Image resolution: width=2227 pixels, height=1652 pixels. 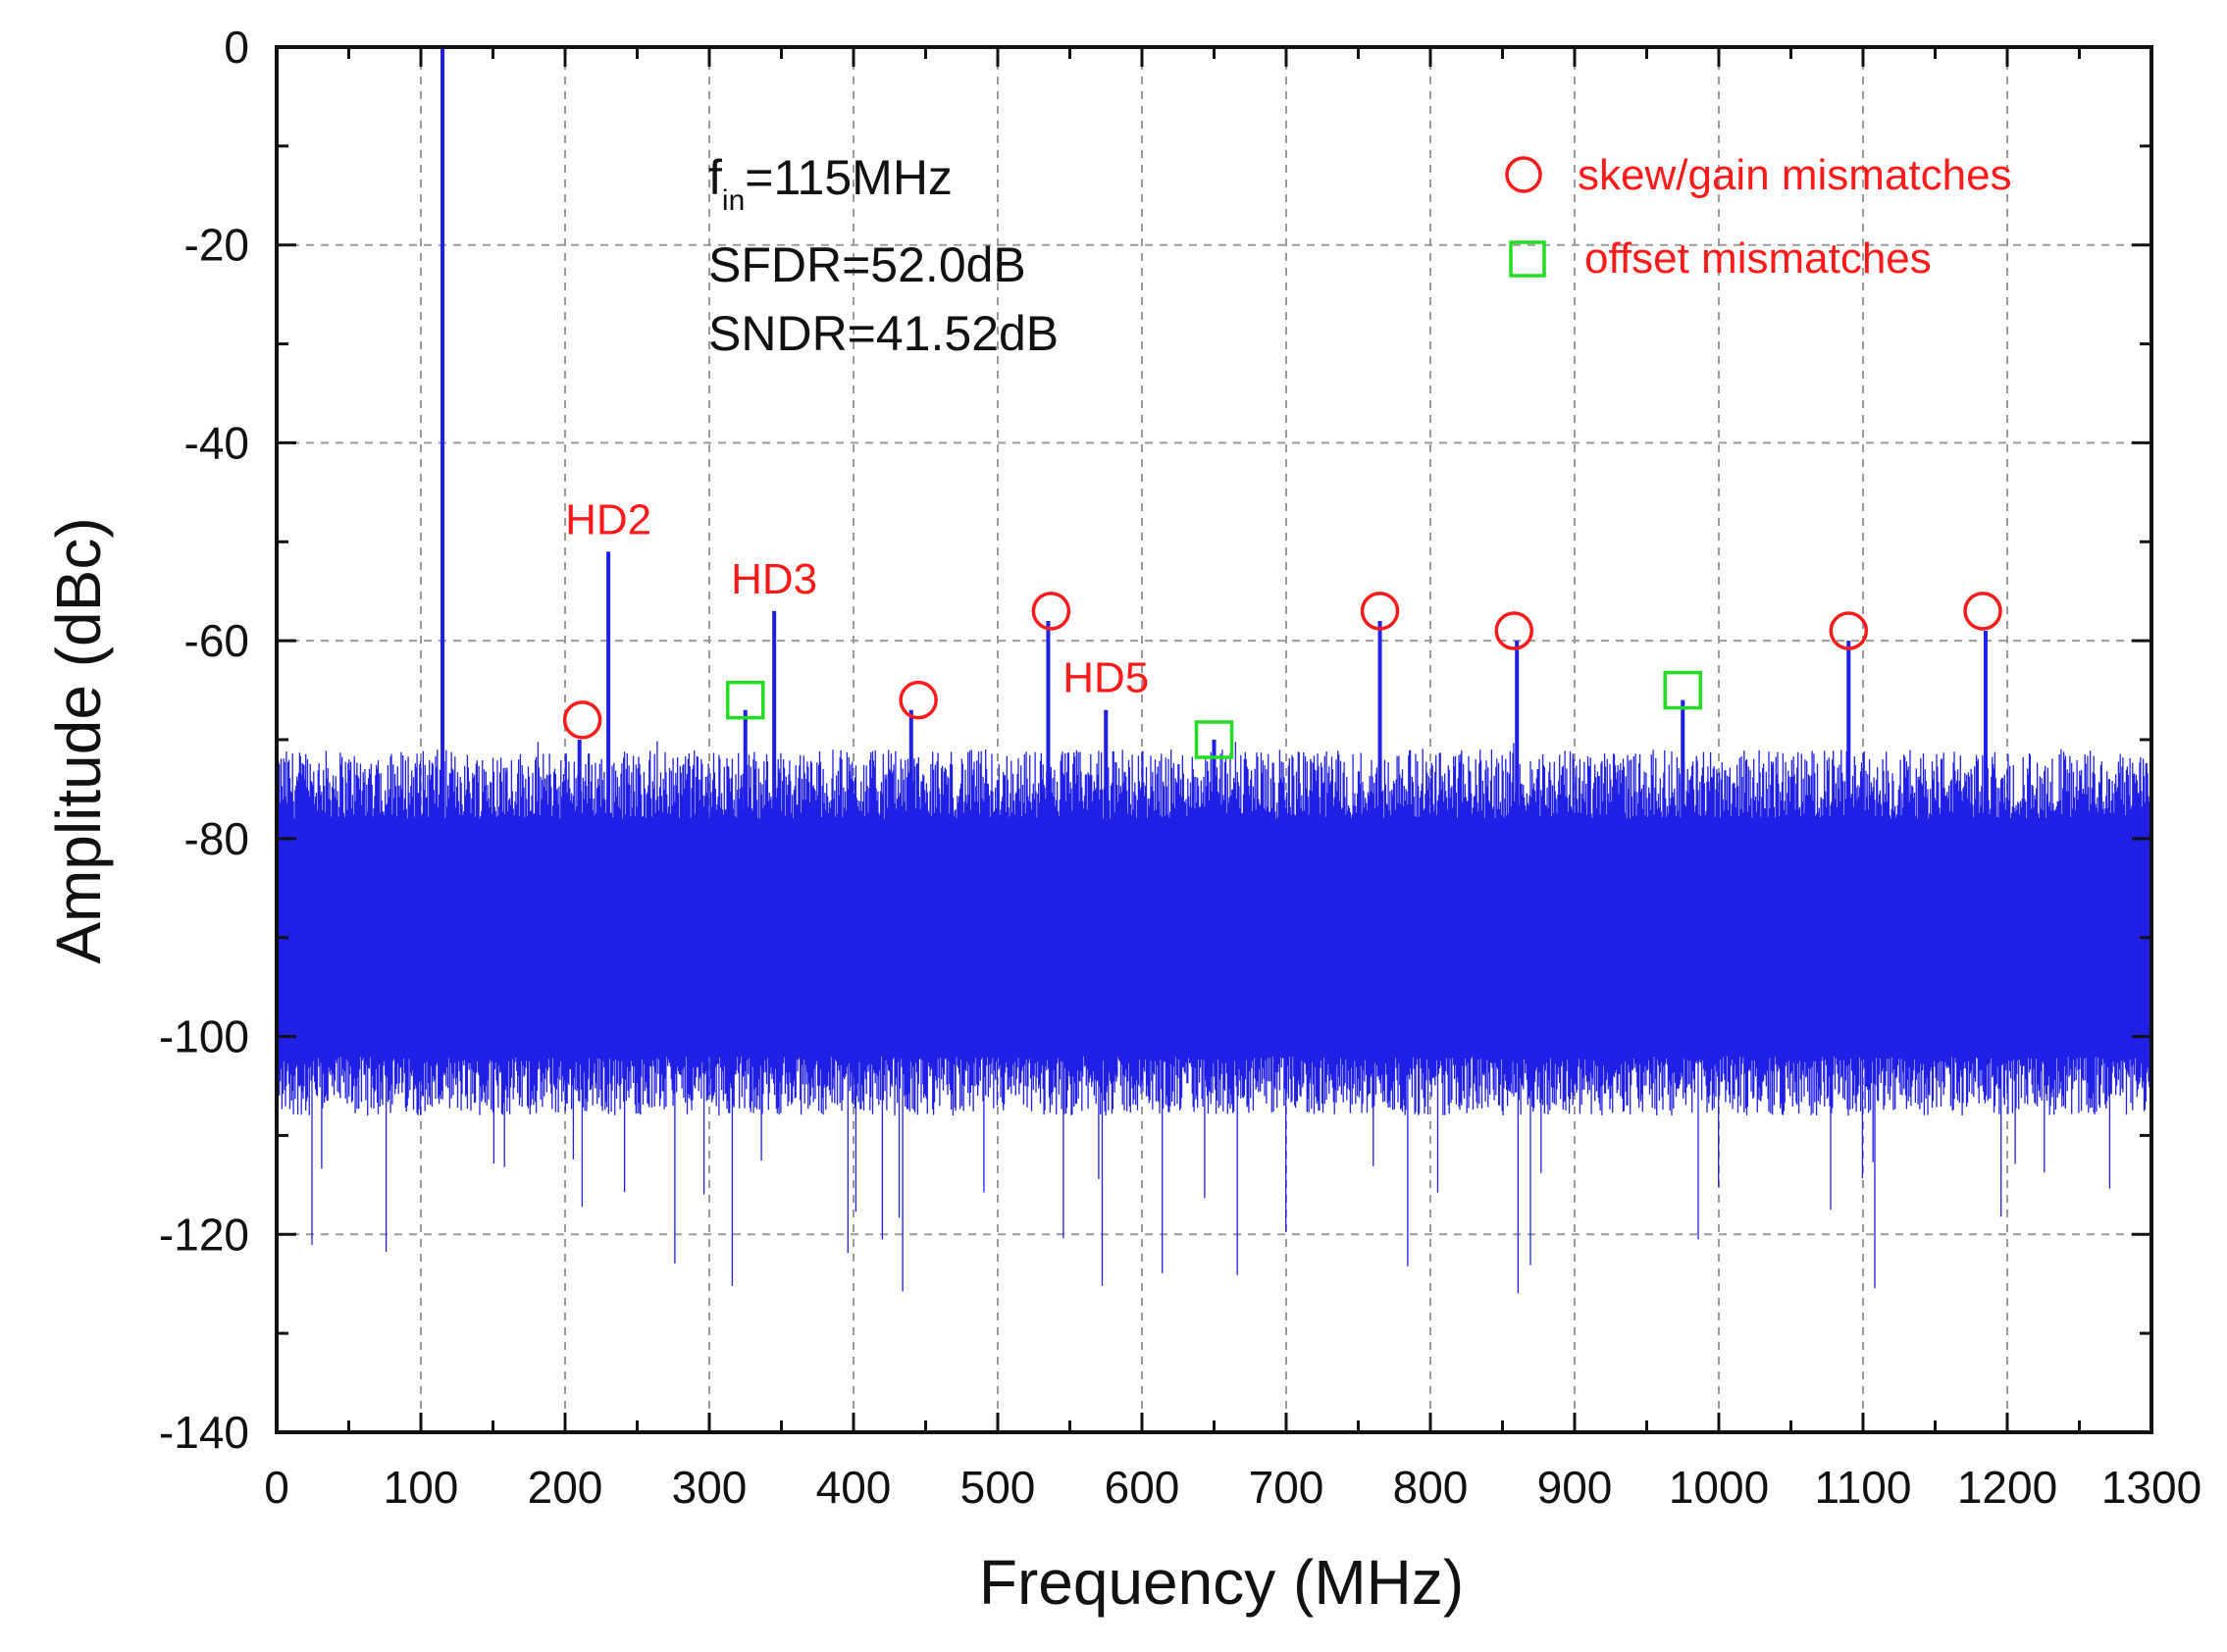 What do you see at coordinates (1758, 259) in the screenshot?
I see `legend-square-label: offset mismatches` at bounding box center [1758, 259].